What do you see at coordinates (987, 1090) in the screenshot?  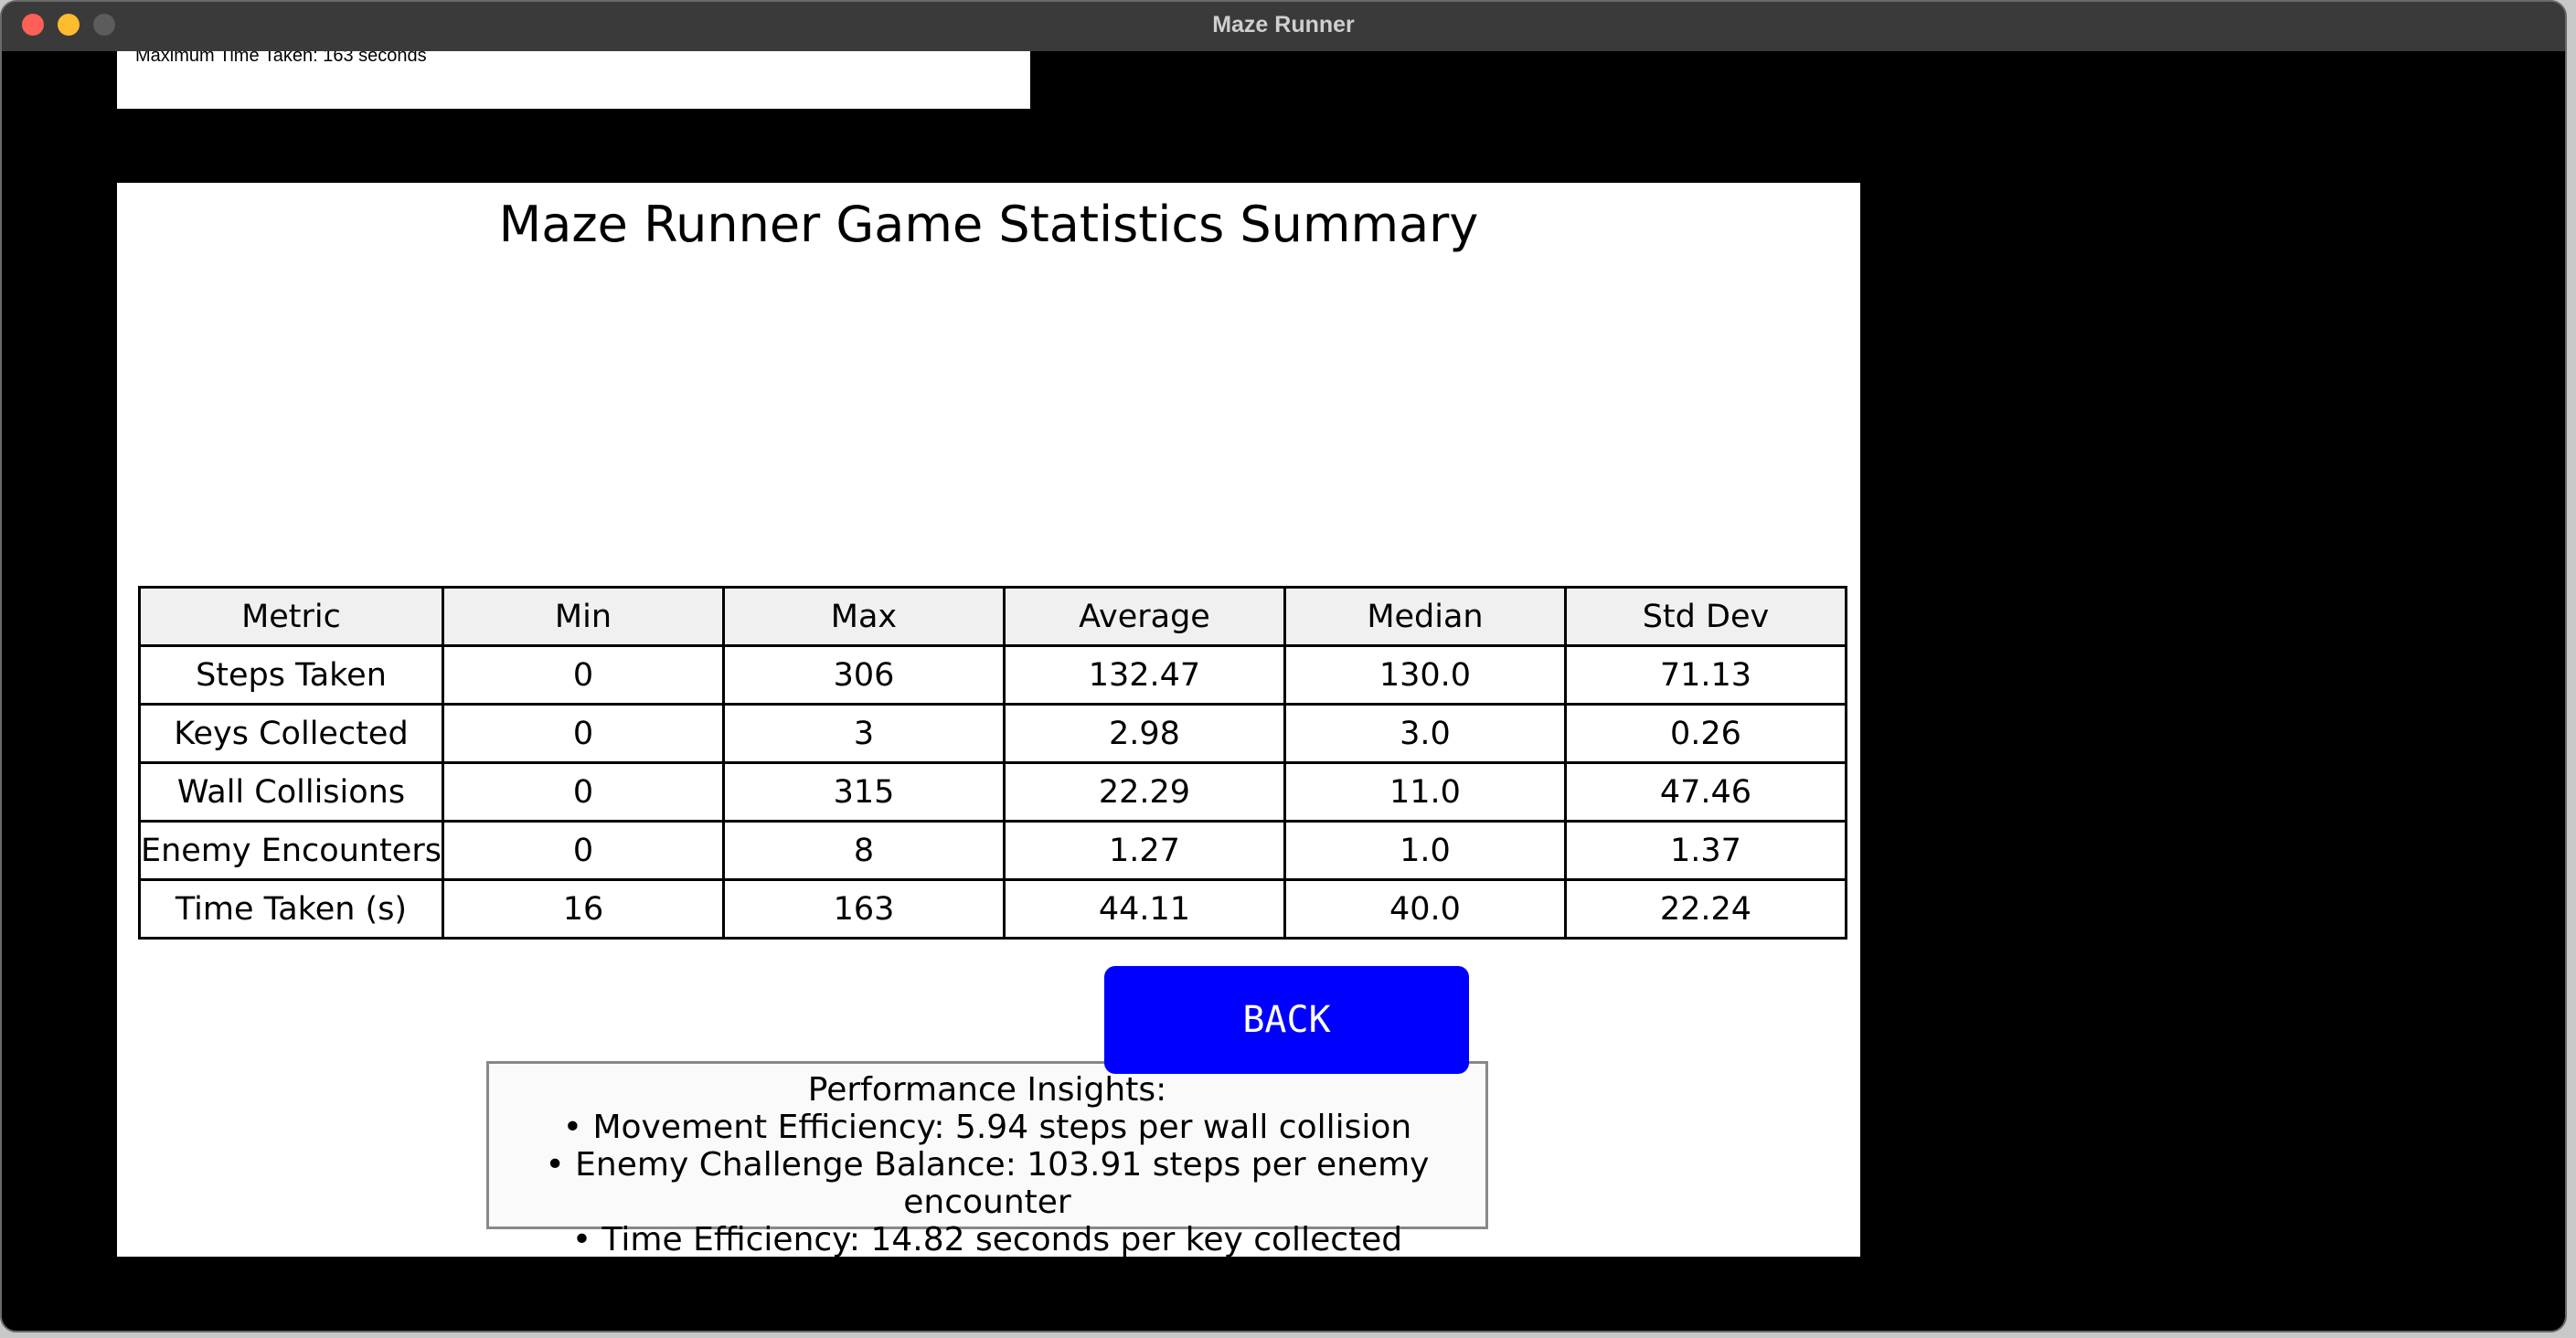 I see `insights-title: Performance Insights:` at bounding box center [987, 1090].